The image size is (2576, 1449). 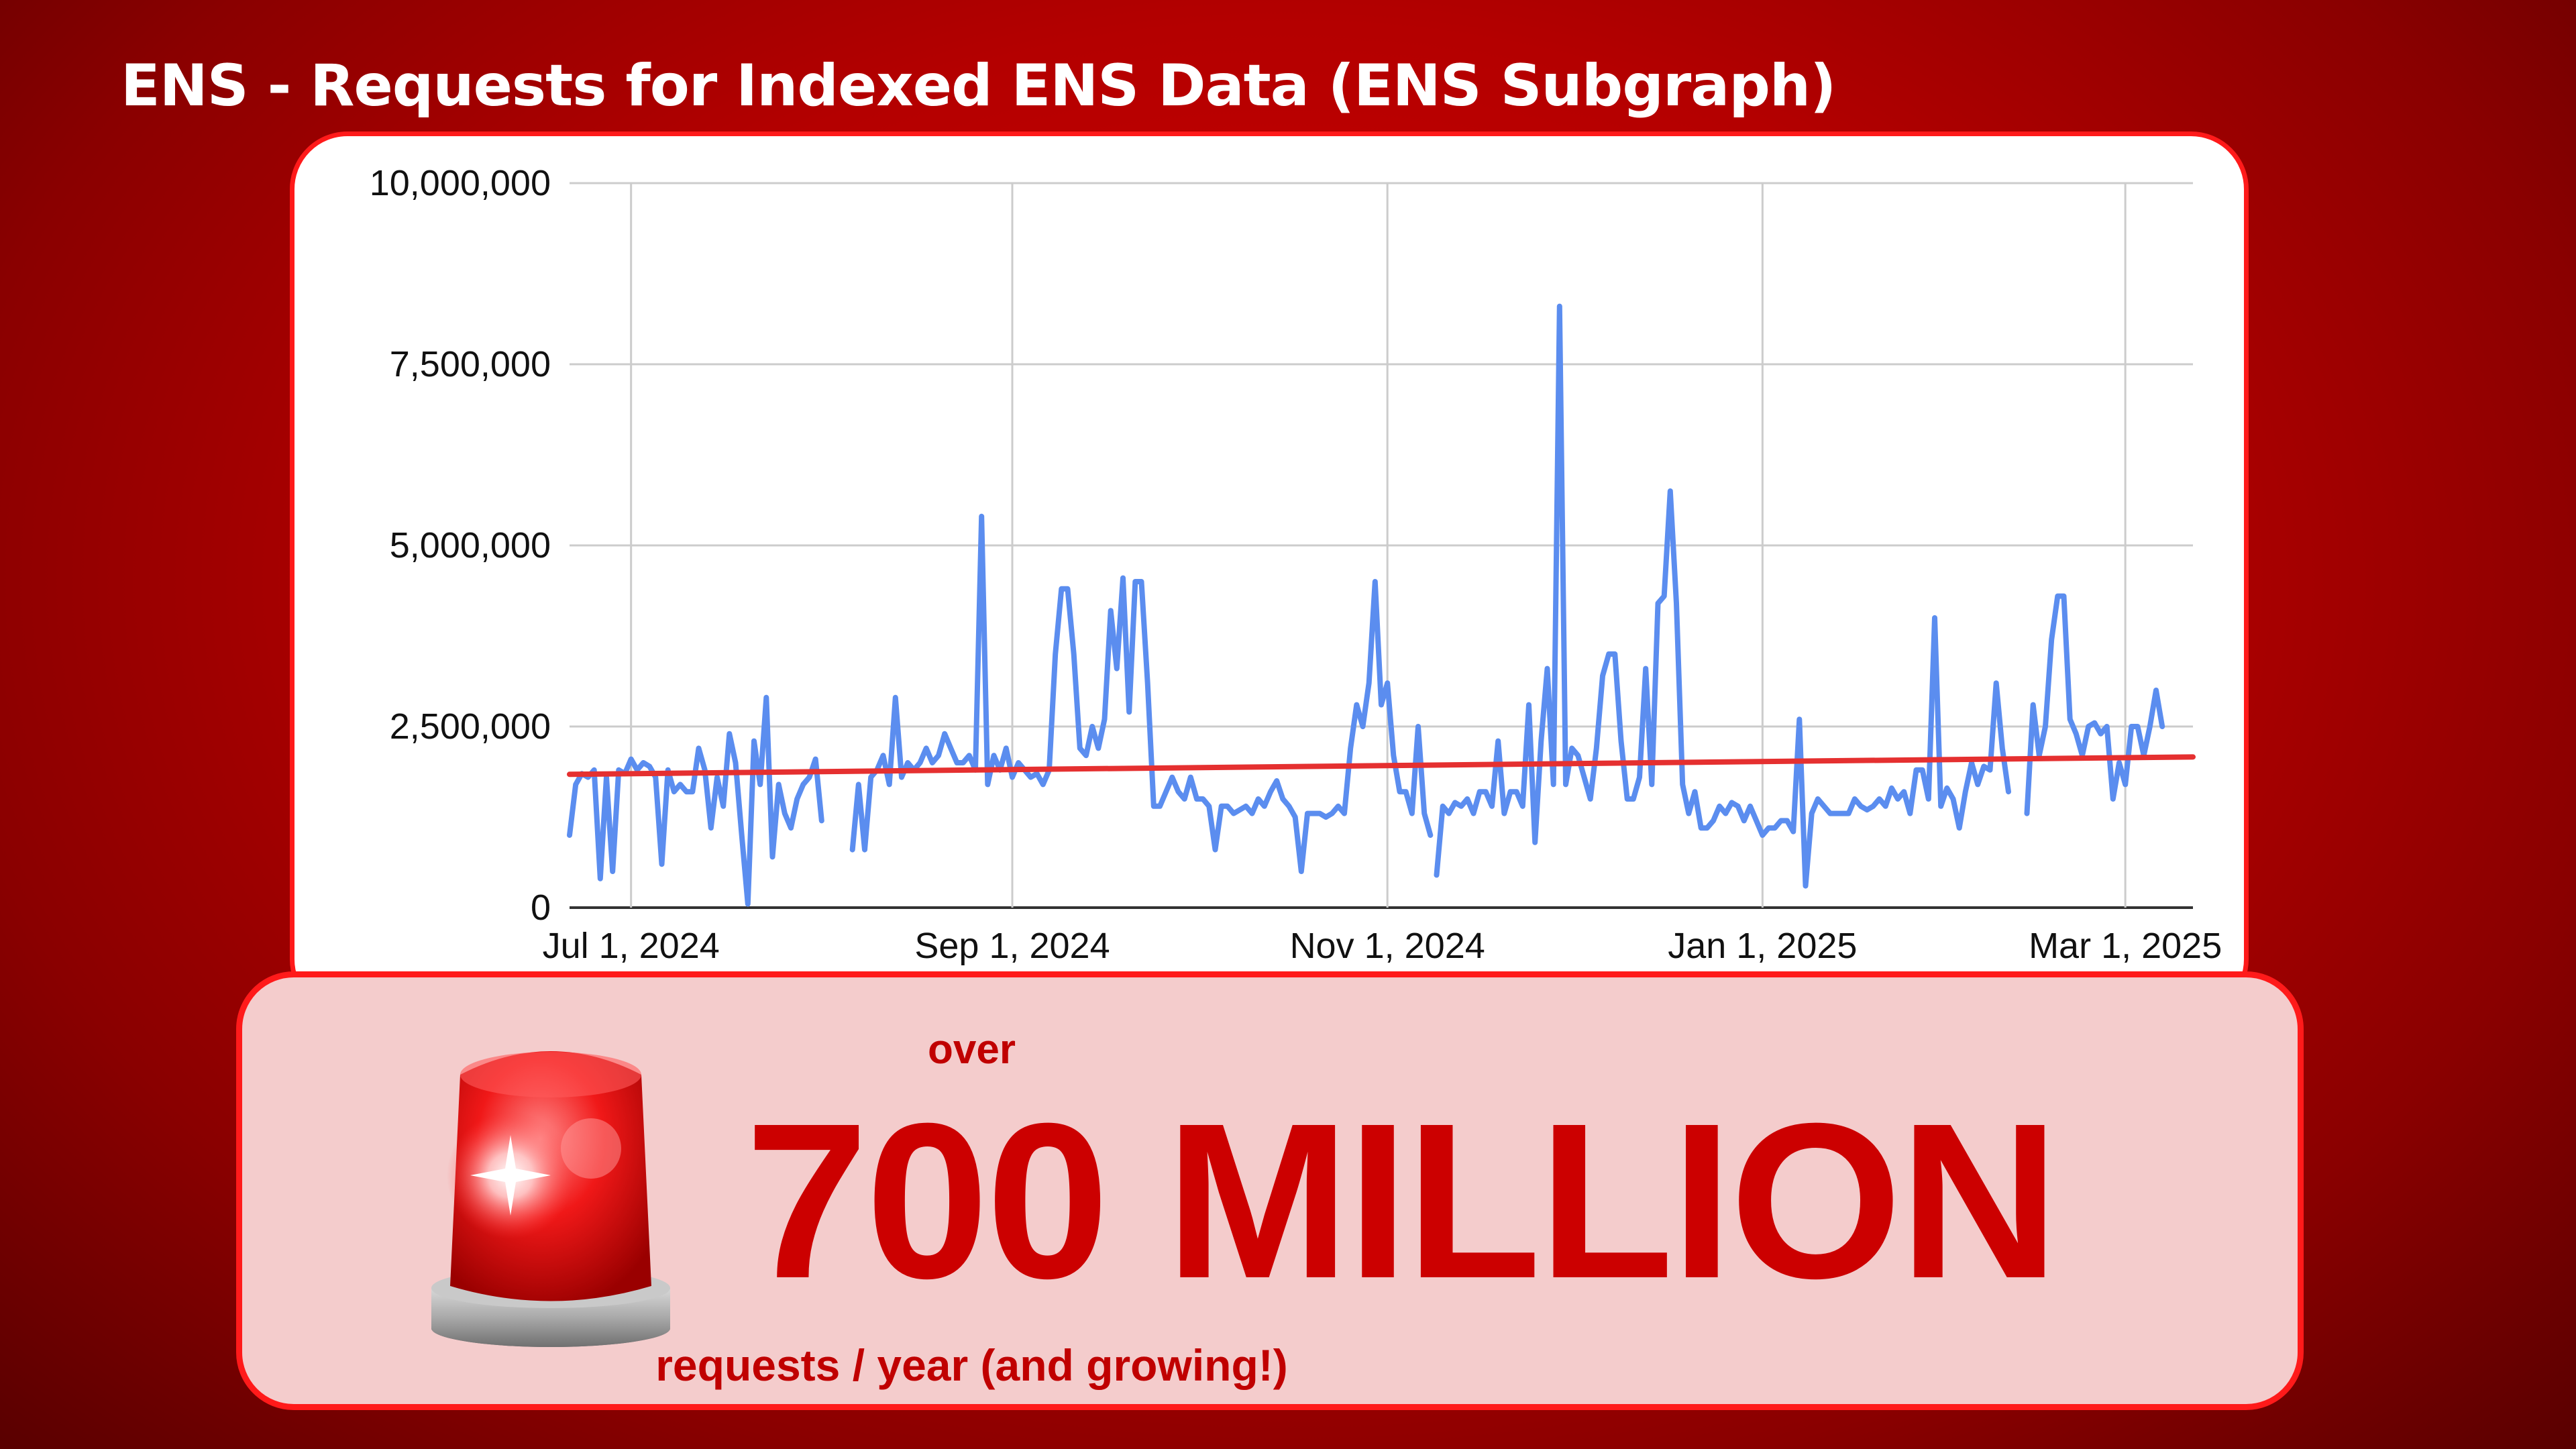 What do you see at coordinates (1762, 946) in the screenshot?
I see `x-tick-label: Jan 1, 2025` at bounding box center [1762, 946].